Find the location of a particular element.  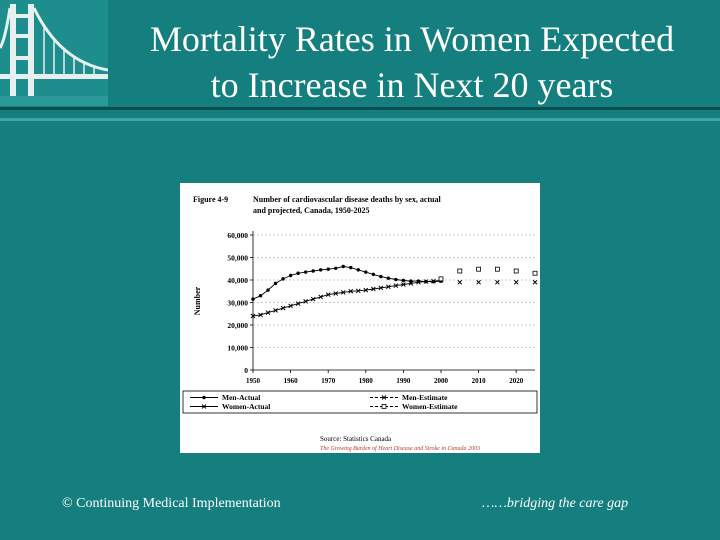

y-tick-label: 50,000 is located at coordinates (237, 258).